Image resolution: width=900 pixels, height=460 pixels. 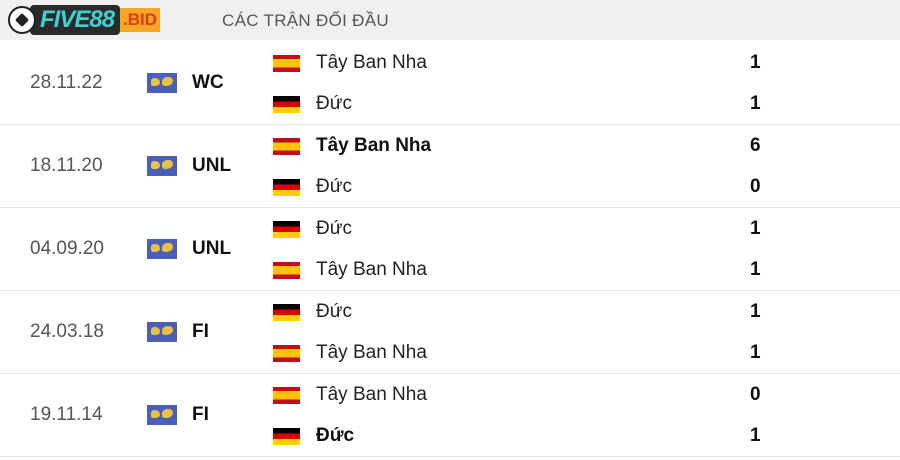 I want to click on logo-text: FIVE88, so click(x=75, y=20).